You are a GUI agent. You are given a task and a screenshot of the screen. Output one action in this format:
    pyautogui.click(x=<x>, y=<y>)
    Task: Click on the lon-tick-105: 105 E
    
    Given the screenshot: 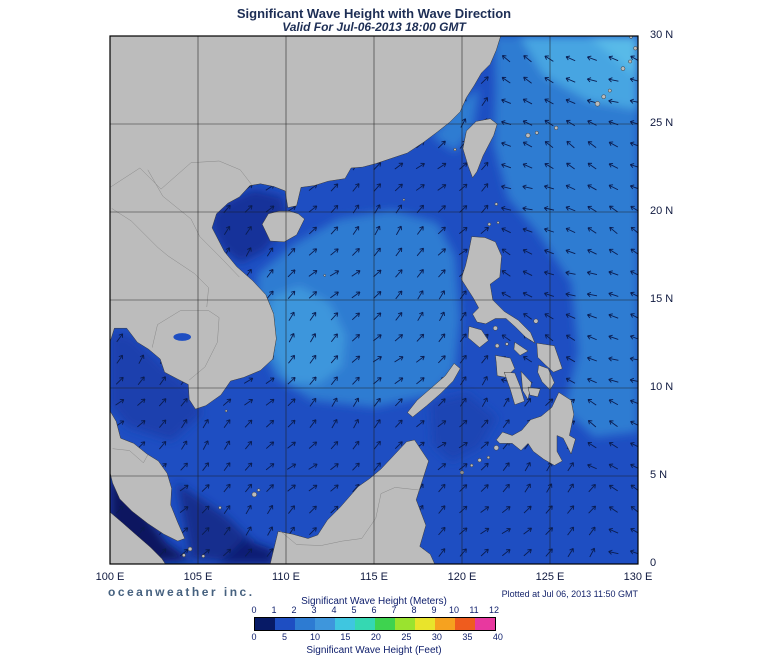 What is the action you would take?
    pyautogui.click(x=198, y=577)
    